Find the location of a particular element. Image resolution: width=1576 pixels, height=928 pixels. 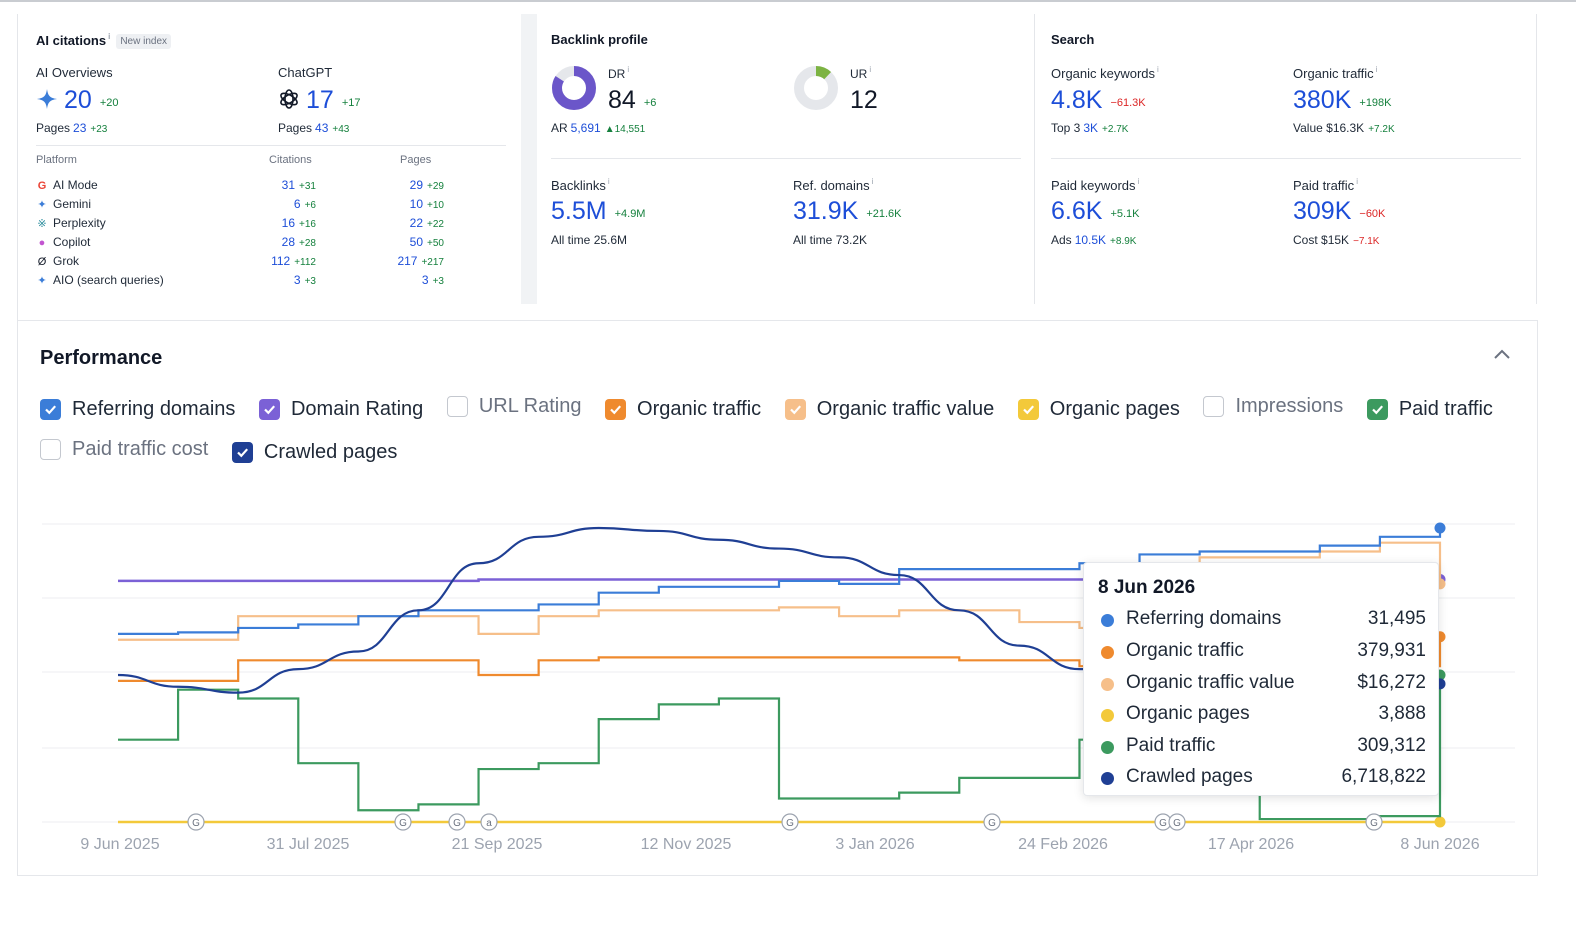

tooltip-row: Paid traffic 309,312 is located at coordinates (1262, 747).